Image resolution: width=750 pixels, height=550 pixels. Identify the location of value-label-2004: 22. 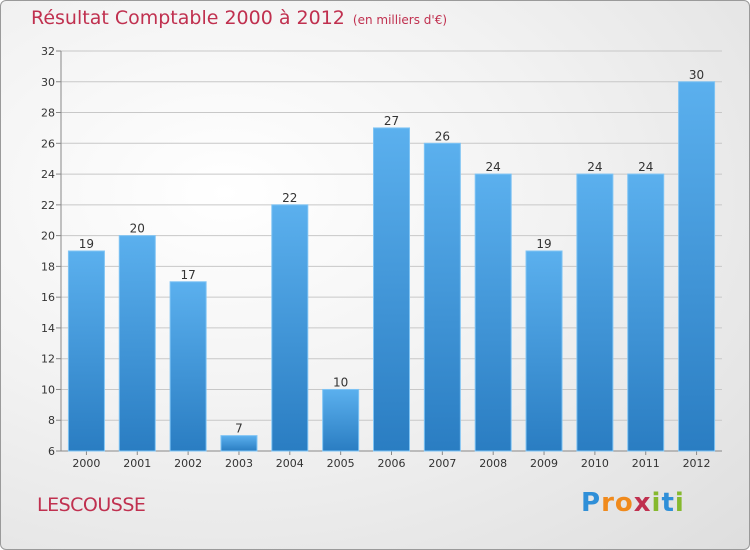
(289, 198).